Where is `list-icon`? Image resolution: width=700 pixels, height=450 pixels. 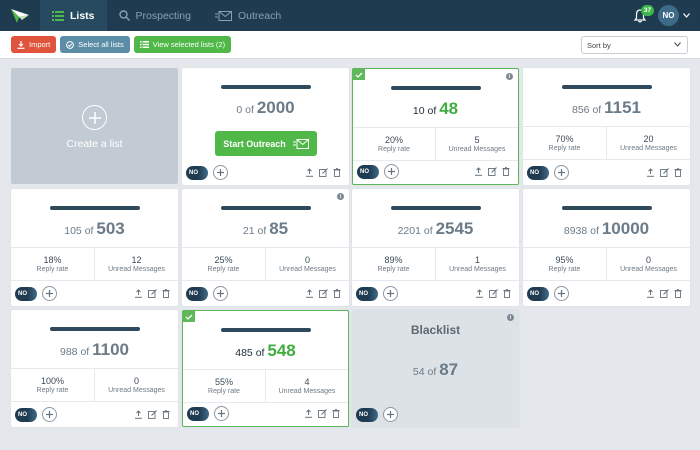
list-icon is located at coordinates (144, 44).